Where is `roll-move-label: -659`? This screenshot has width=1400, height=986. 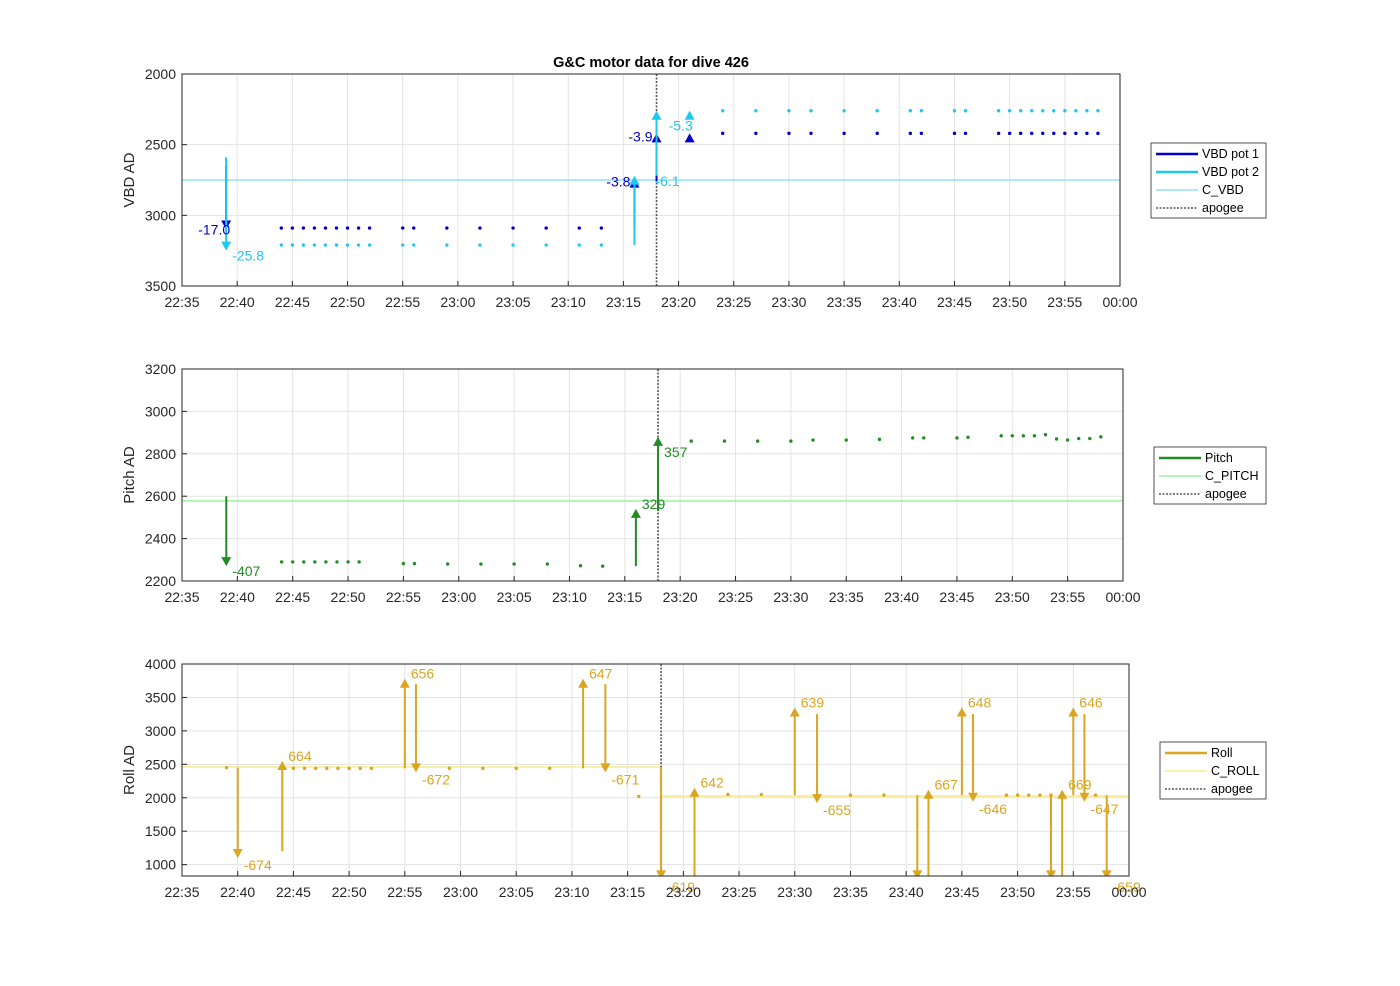
roll-move-label: -659 is located at coordinates (1127, 887).